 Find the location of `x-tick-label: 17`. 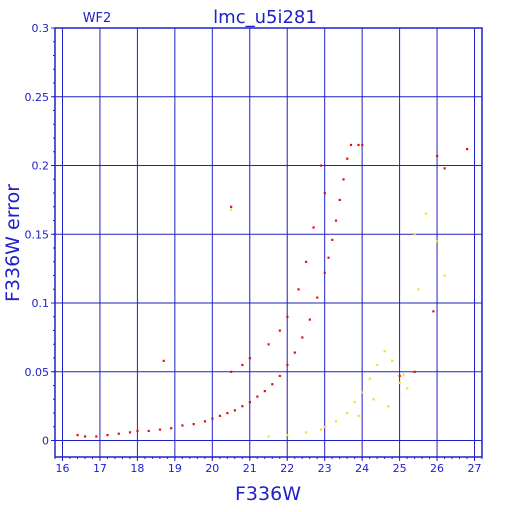

x-tick-label: 17 is located at coordinates (100, 468).